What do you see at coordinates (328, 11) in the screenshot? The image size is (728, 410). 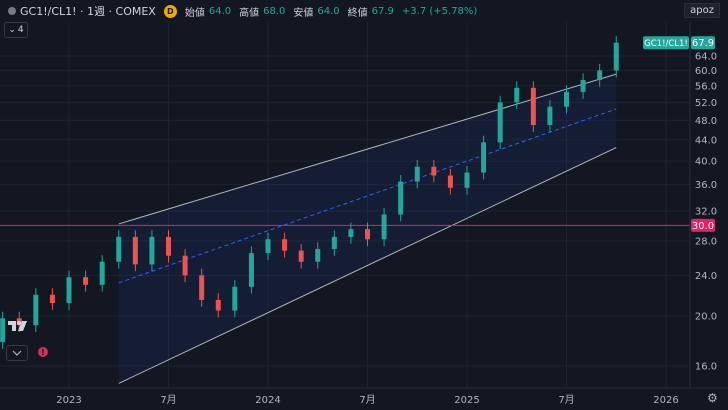 I see `low-value: 64.0` at bounding box center [328, 11].